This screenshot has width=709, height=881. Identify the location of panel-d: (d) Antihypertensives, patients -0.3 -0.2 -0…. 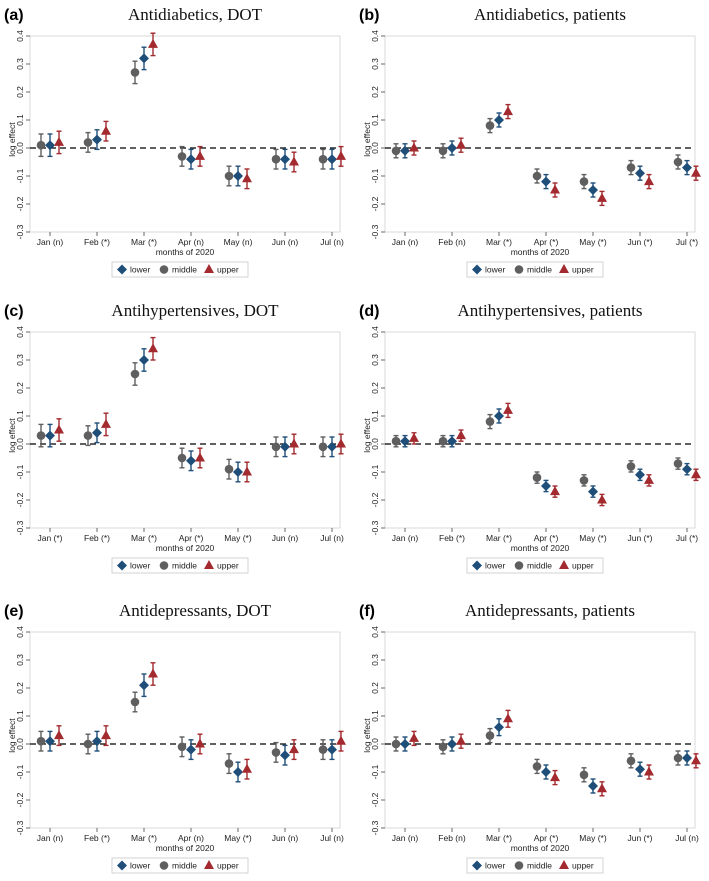
(530, 437).